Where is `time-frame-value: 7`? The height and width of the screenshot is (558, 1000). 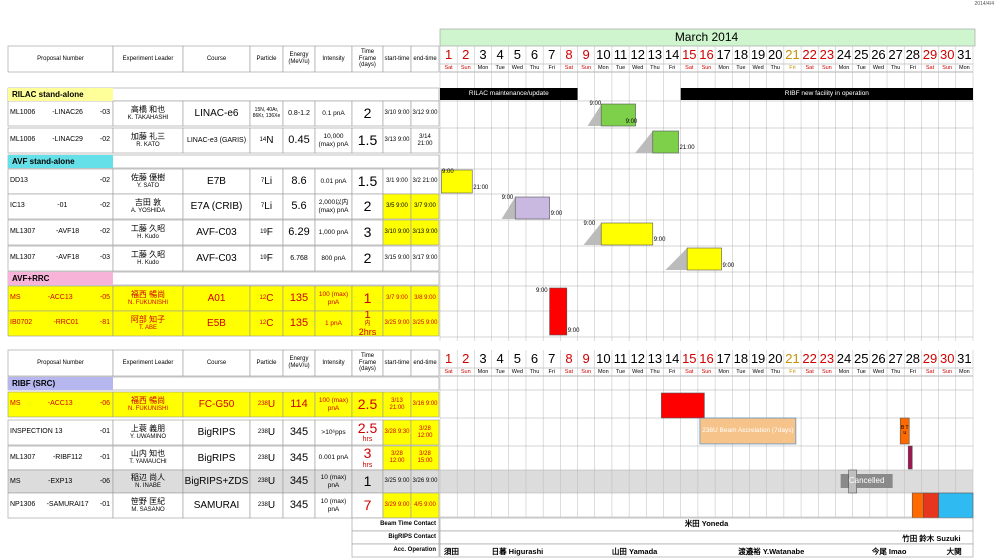 time-frame-value: 7 is located at coordinates (367, 504).